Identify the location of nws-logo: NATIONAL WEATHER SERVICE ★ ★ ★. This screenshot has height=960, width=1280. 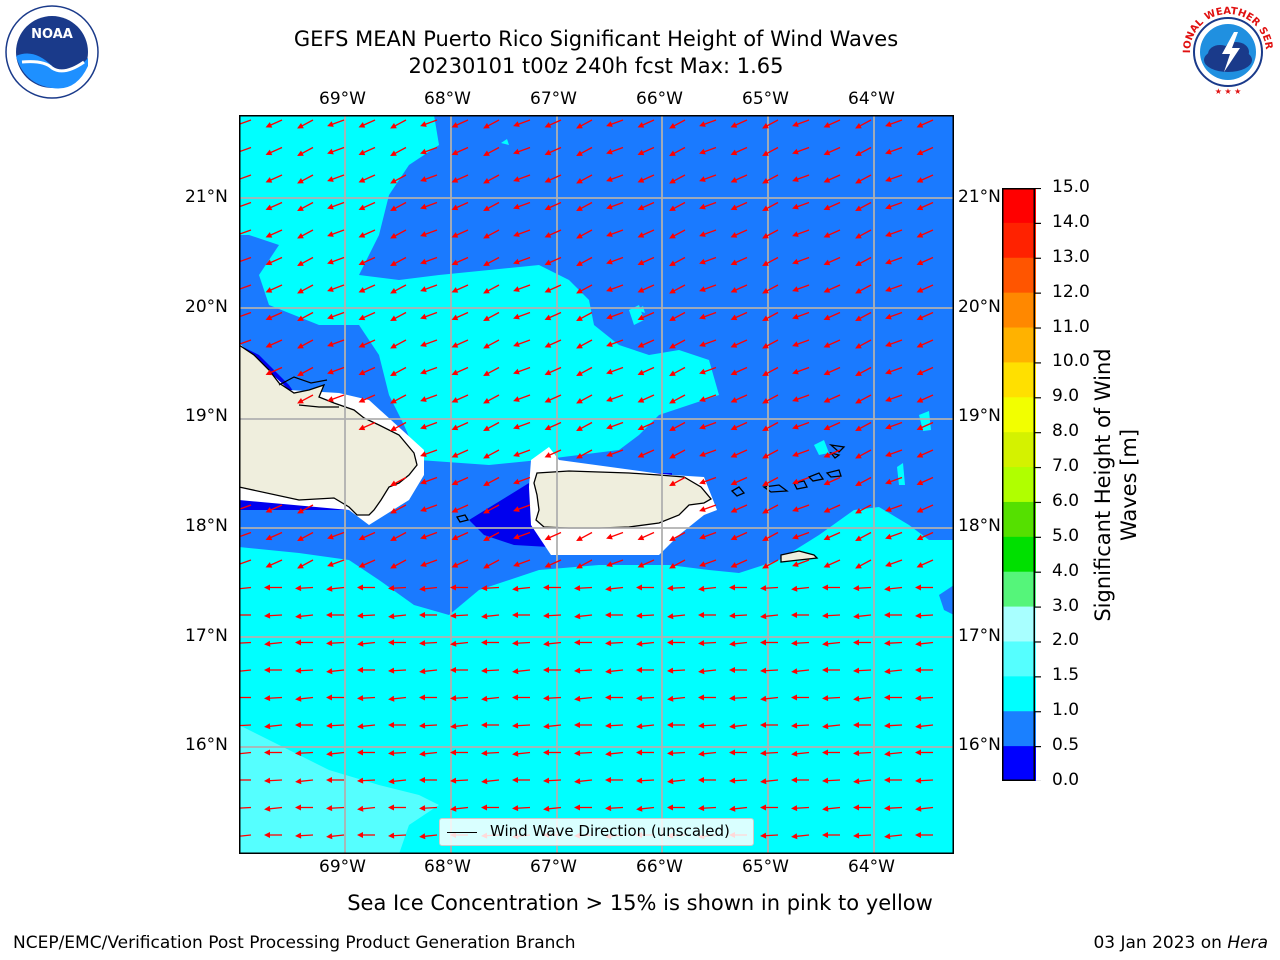
(1227, 51).